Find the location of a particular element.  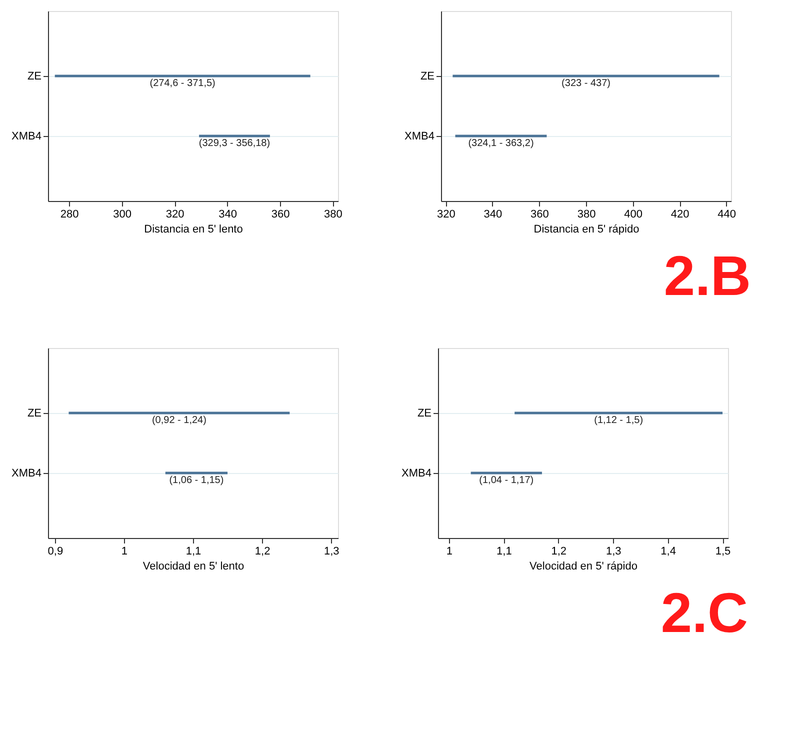

data-label: (0,92 - 1,24) is located at coordinates (179, 420).